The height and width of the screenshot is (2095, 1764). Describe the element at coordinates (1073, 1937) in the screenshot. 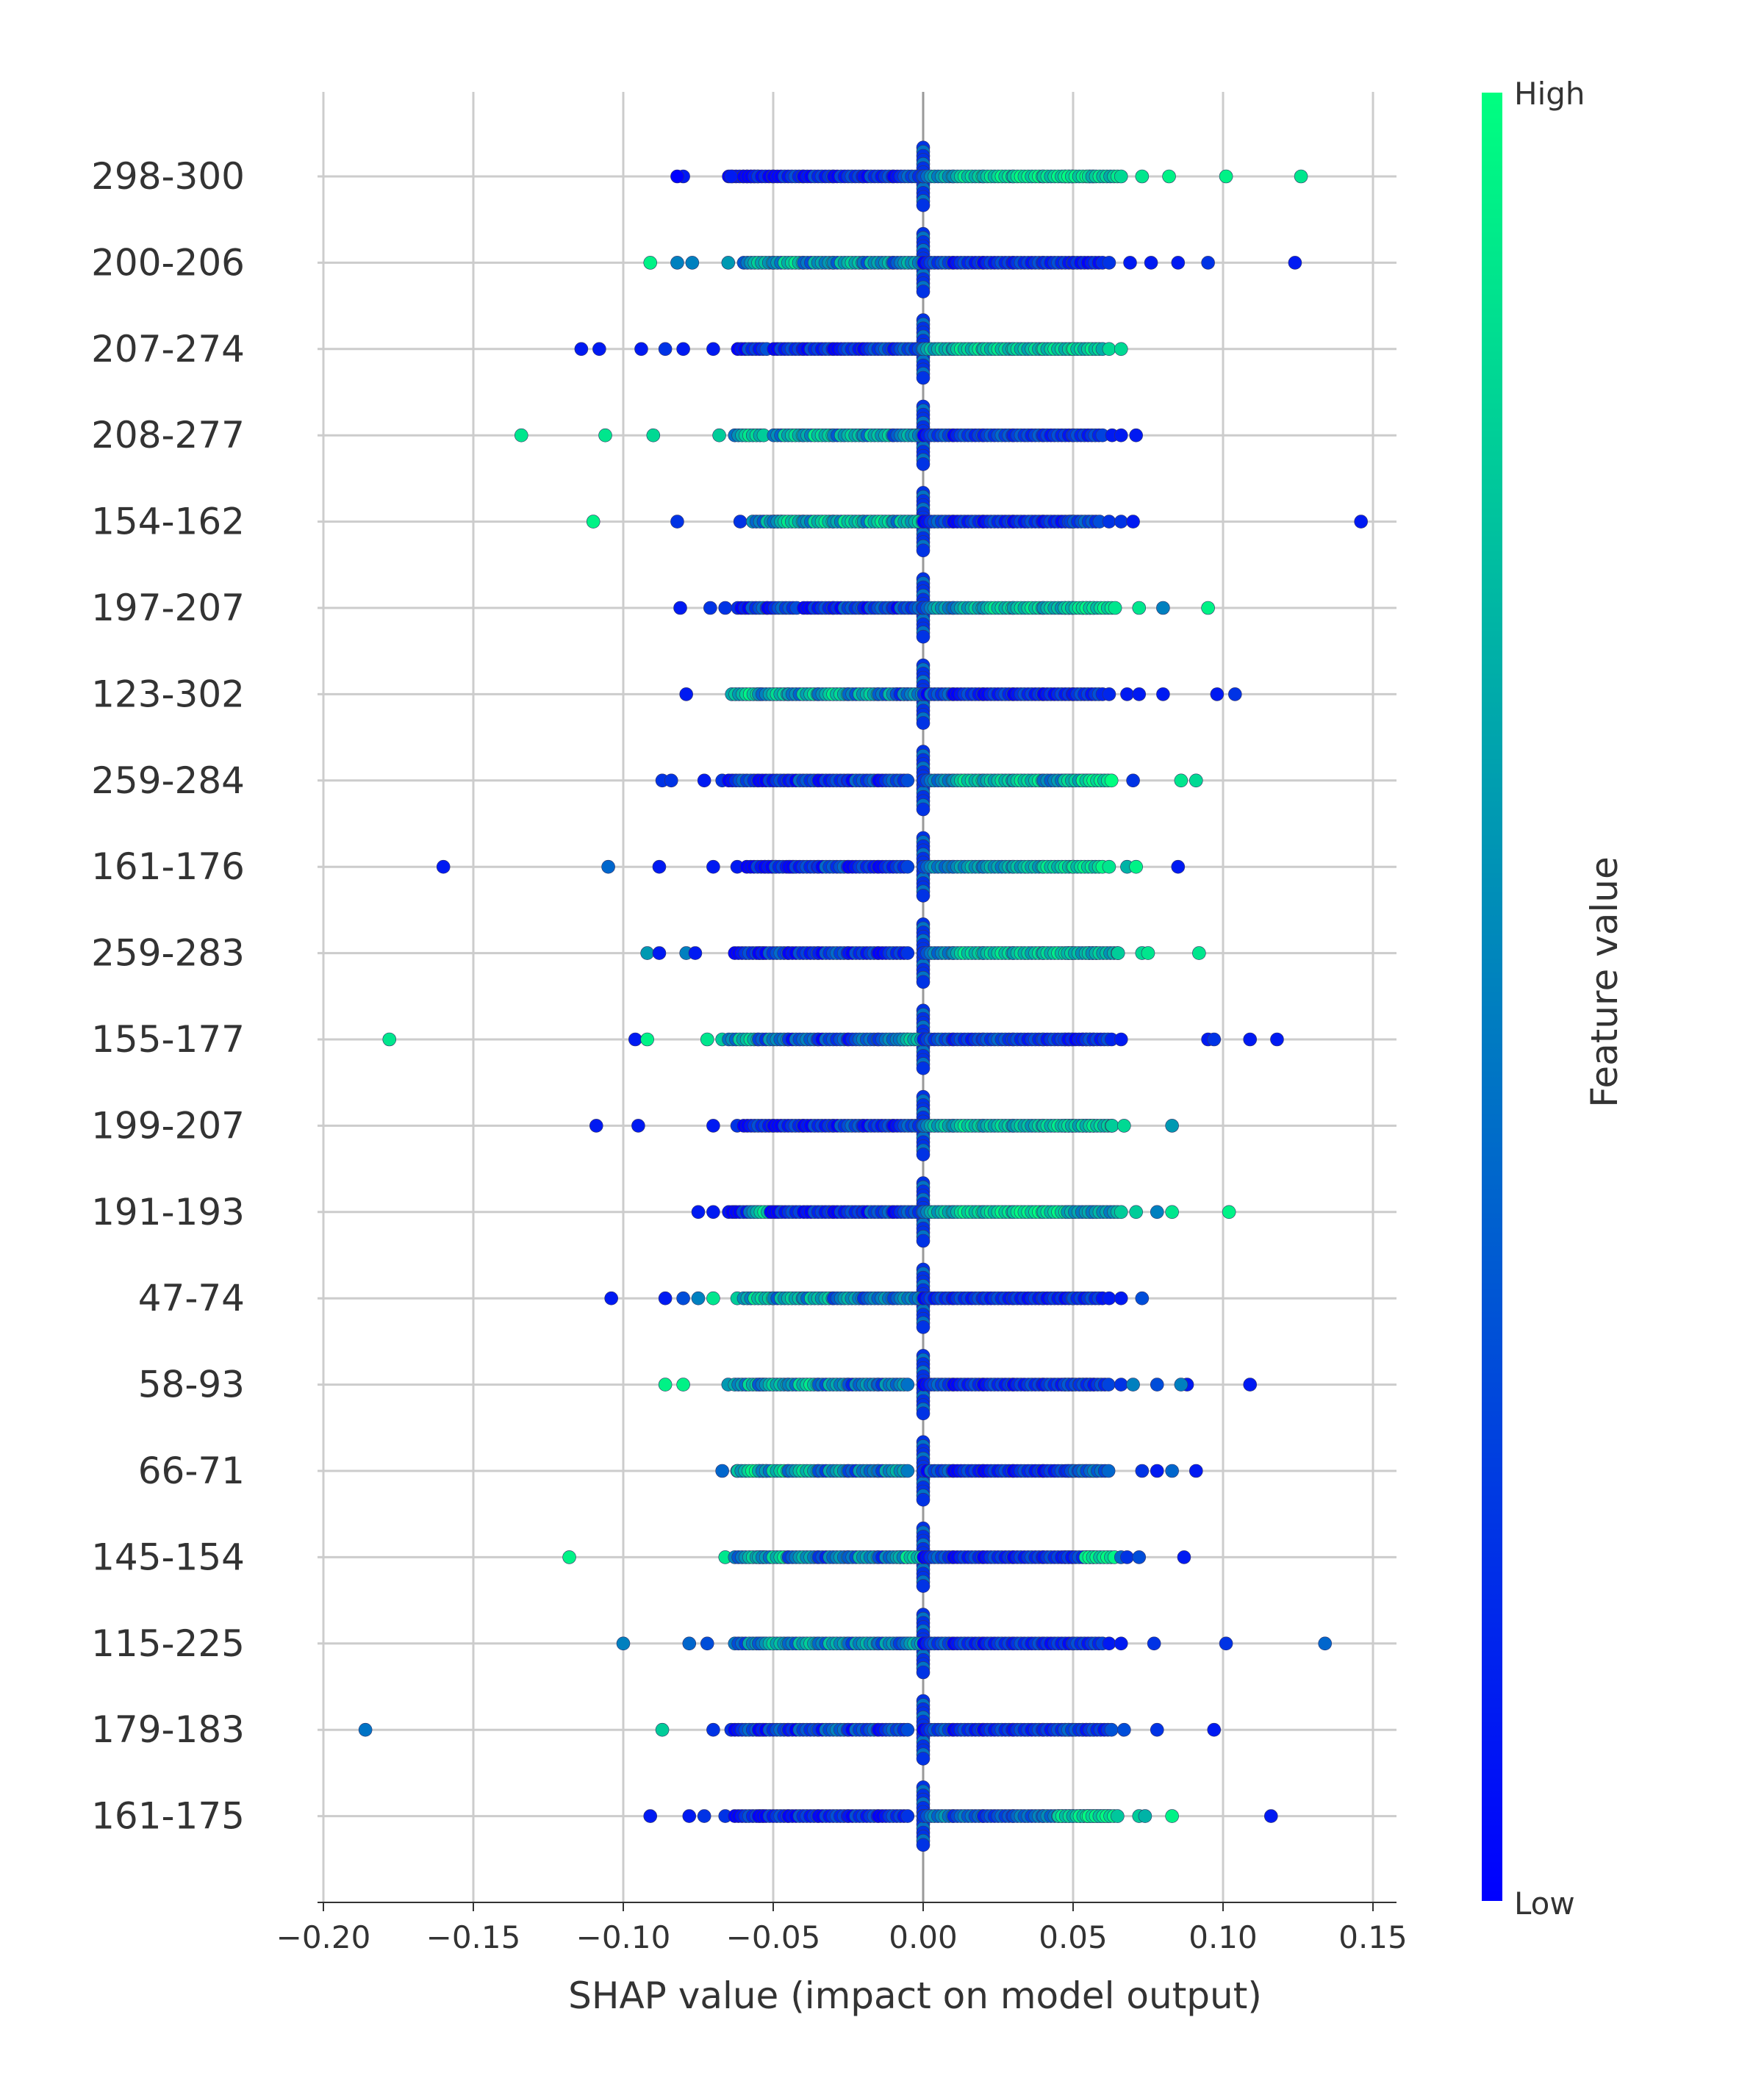

I see `x-tick-label: 0.05` at that location.